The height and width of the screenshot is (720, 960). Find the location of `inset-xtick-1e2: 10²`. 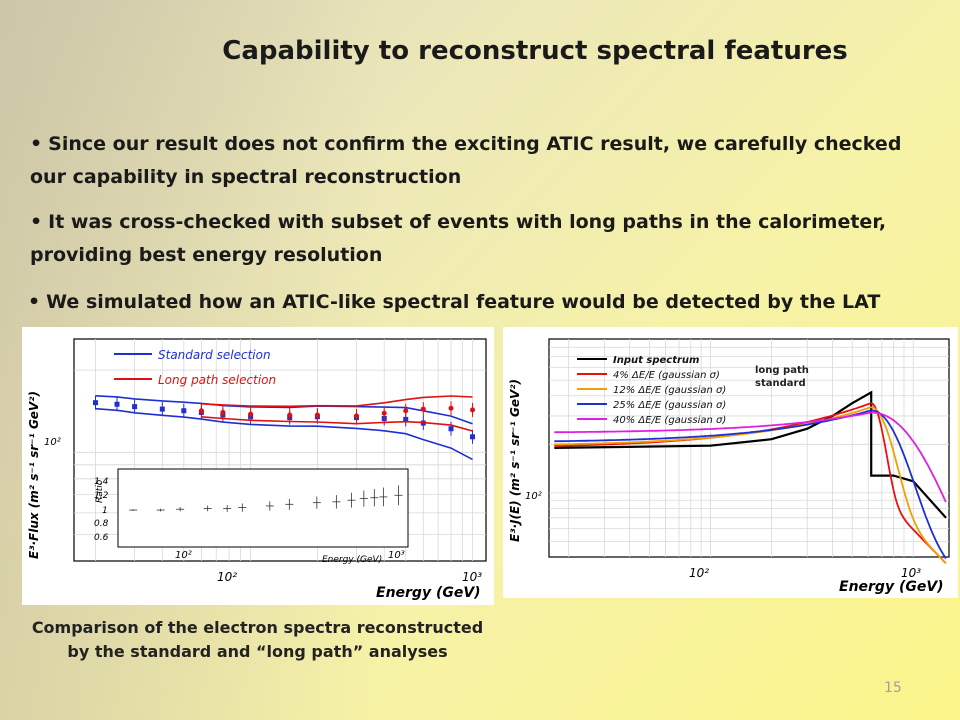

inset-xtick-1e2: 10² is located at coordinates (183, 555).